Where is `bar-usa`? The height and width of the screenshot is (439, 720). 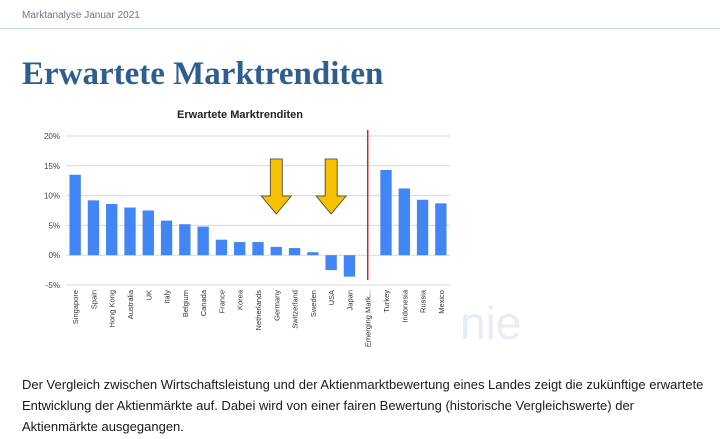 bar-usa is located at coordinates (331, 263).